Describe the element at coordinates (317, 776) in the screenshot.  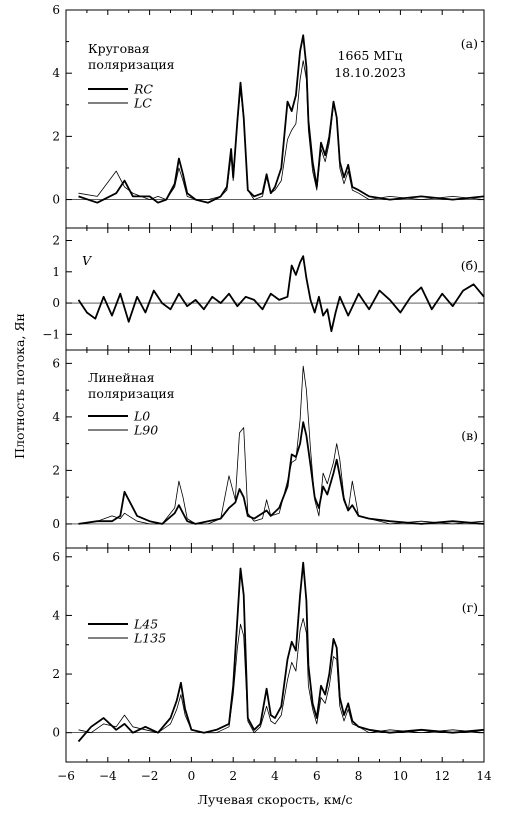
I see `x-tick-label: 6` at that location.